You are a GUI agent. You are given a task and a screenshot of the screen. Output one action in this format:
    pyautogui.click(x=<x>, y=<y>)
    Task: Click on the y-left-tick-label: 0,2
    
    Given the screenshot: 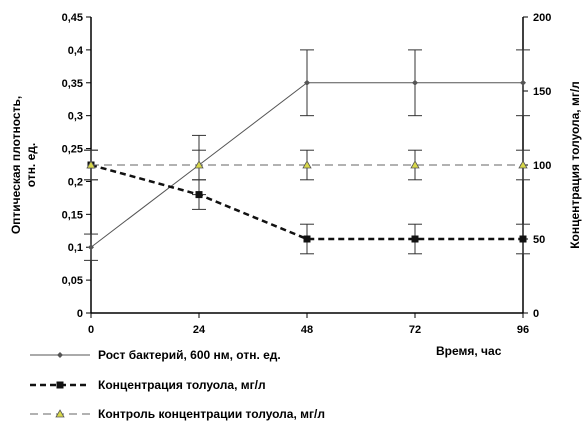 What is the action you would take?
    pyautogui.click(x=75, y=182)
    